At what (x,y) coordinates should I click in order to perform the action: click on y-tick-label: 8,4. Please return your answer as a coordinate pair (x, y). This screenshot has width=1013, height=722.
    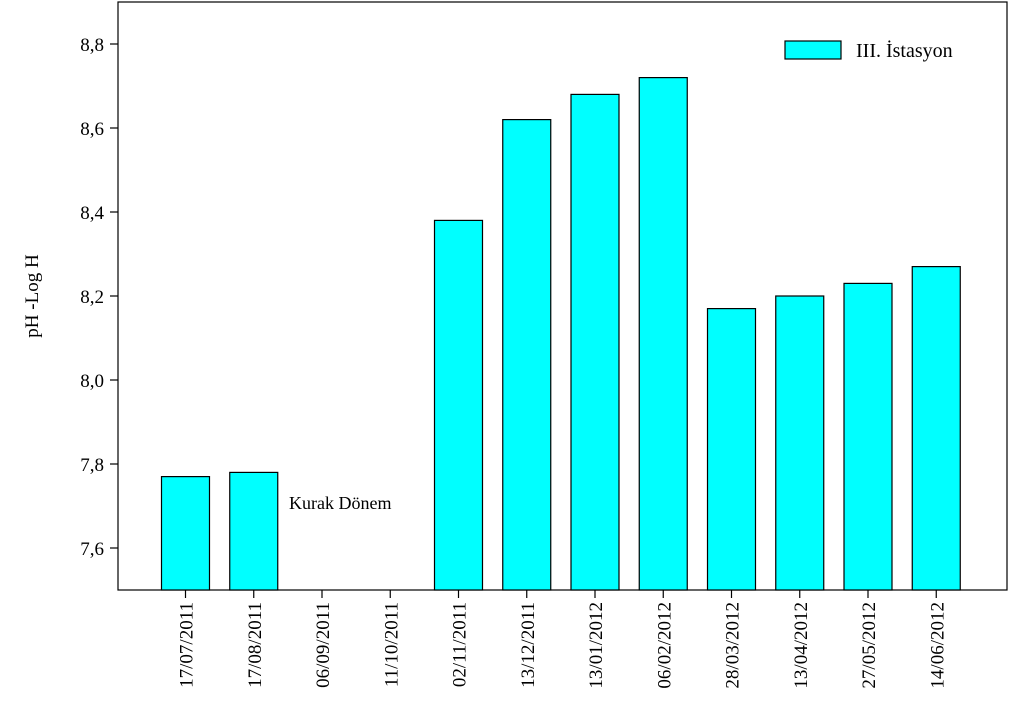
    Looking at the image, I should click on (92, 213).